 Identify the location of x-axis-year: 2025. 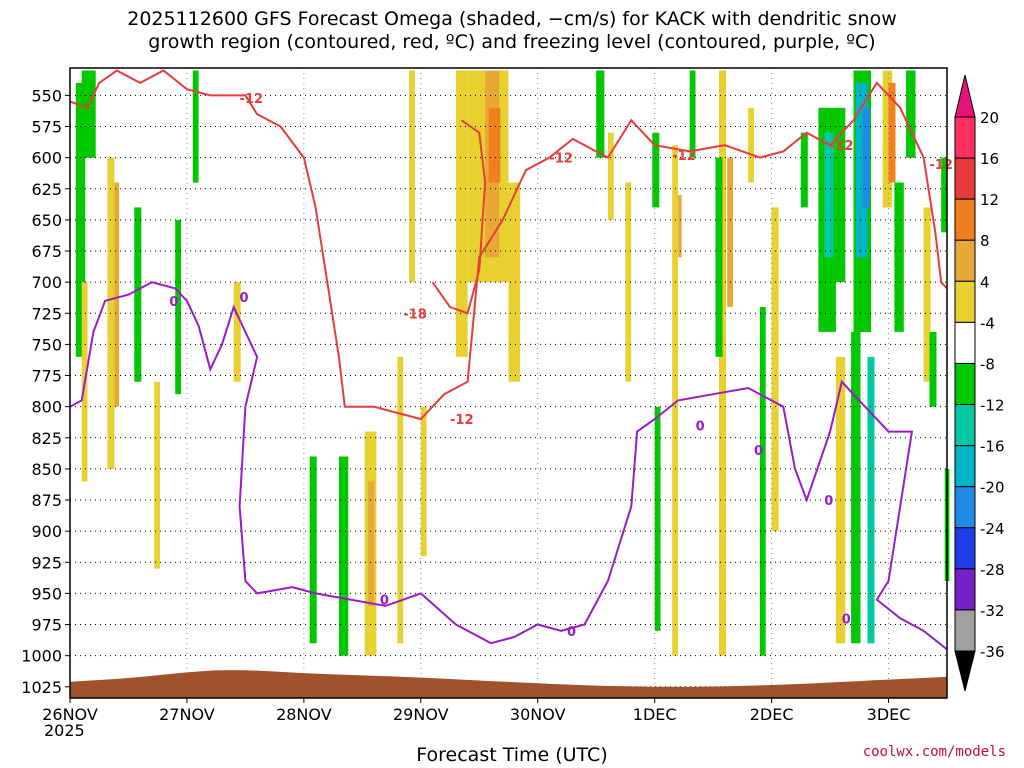
(64, 730).